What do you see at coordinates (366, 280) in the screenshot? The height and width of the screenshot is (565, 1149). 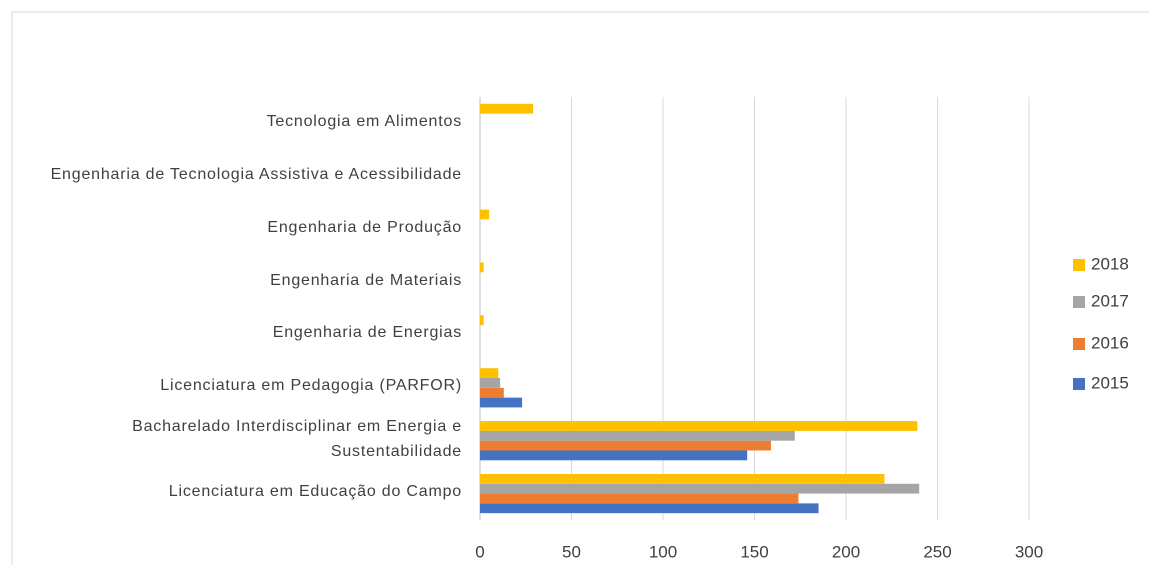 I see `y-tick-label: Engenharia de Materiais` at bounding box center [366, 280].